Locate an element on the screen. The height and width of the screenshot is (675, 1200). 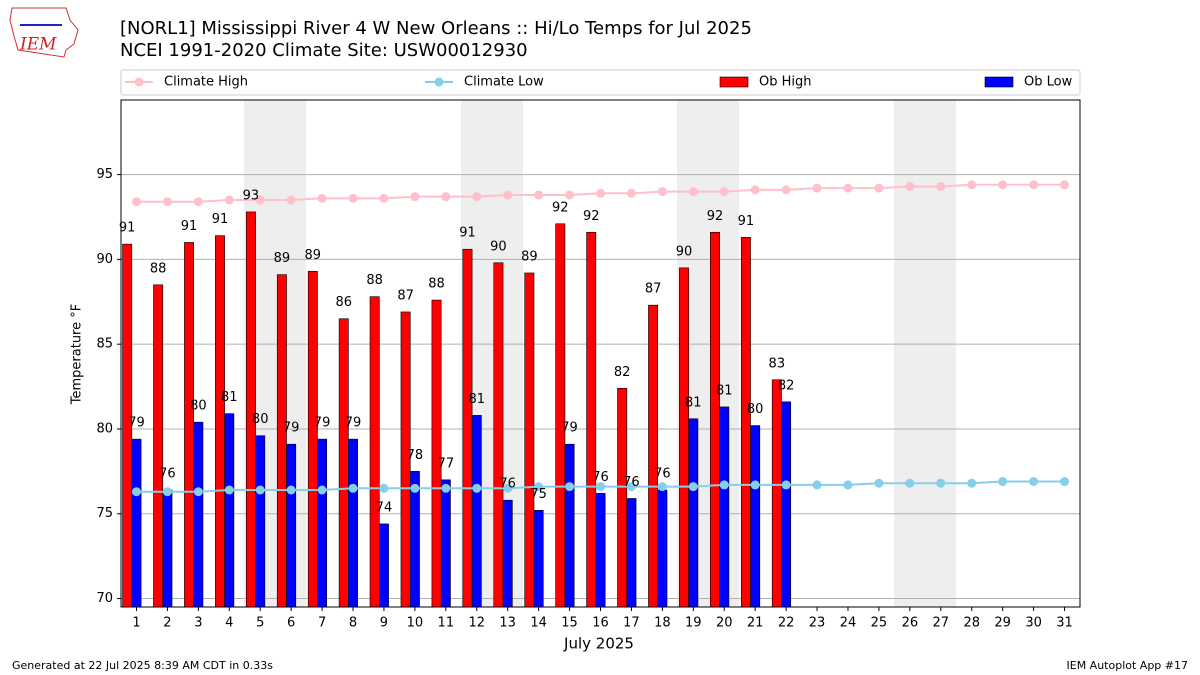
x-tick-label: 14 is located at coordinates (538, 623).